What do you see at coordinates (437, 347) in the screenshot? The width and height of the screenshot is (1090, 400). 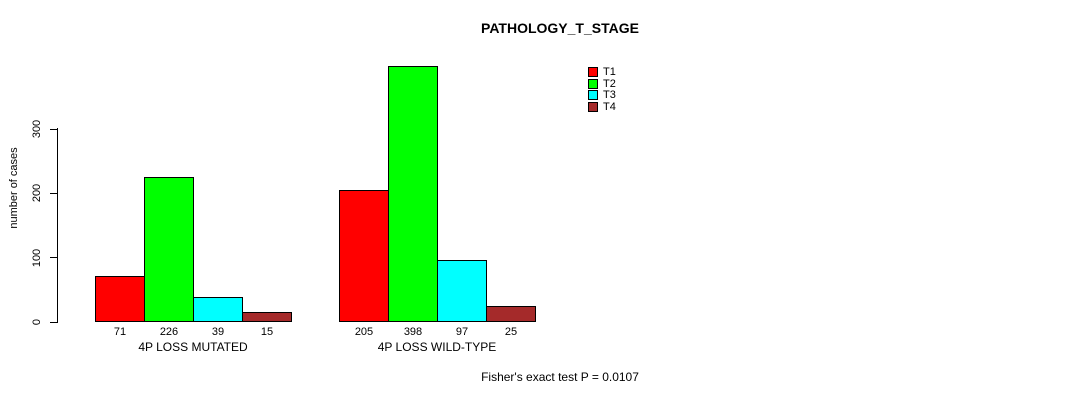 I see `category-label: 4P LOSS WILD-TYPE` at bounding box center [437, 347].